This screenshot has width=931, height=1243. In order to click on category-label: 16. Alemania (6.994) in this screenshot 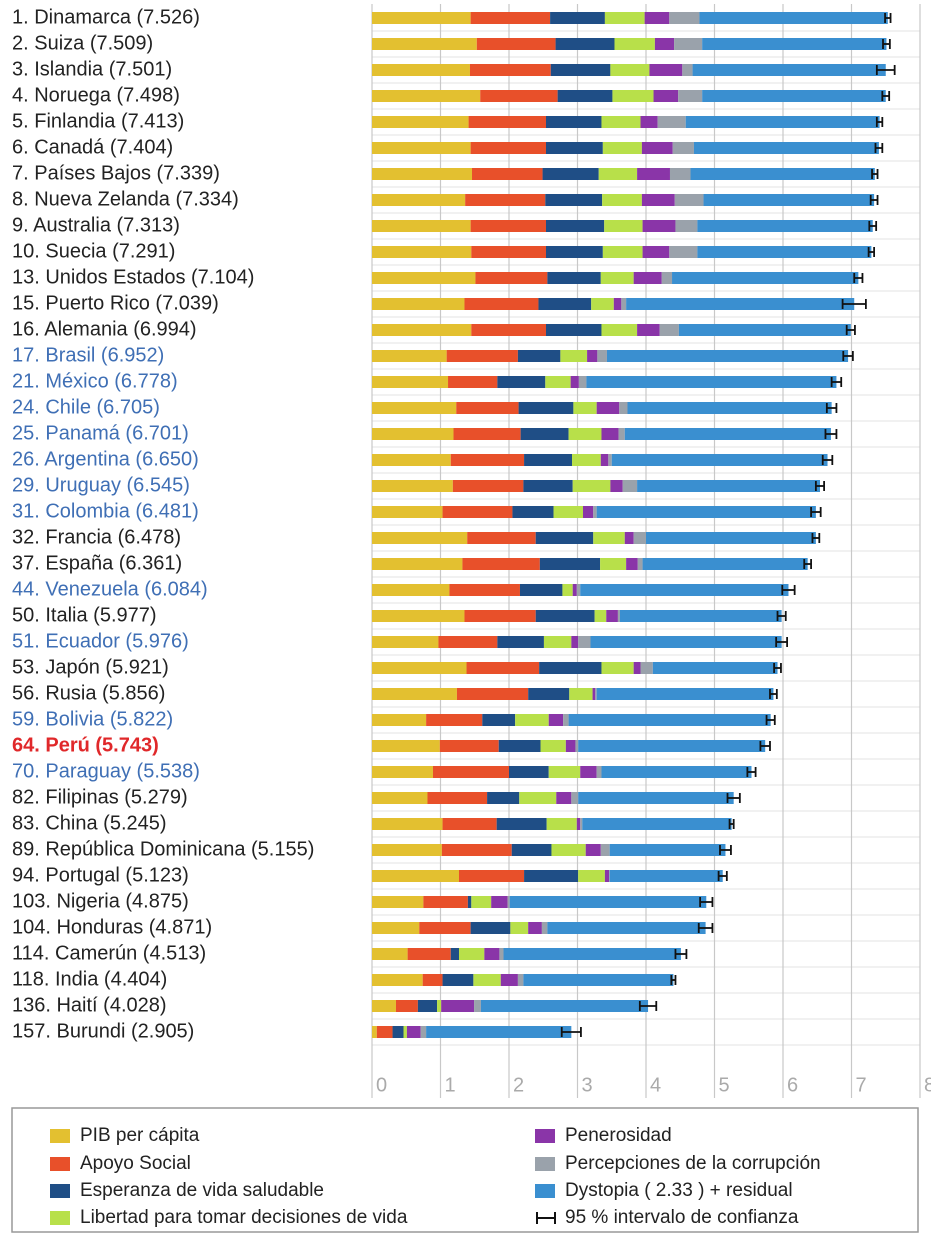, I will do `click(104, 329)`.